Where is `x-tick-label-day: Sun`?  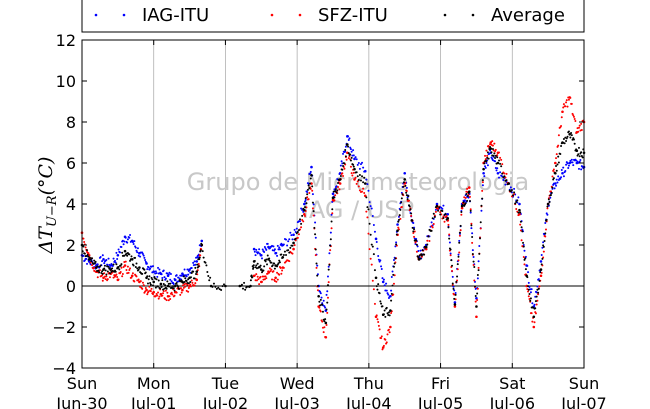
x-tick-label-day: Sun is located at coordinates (584, 383).